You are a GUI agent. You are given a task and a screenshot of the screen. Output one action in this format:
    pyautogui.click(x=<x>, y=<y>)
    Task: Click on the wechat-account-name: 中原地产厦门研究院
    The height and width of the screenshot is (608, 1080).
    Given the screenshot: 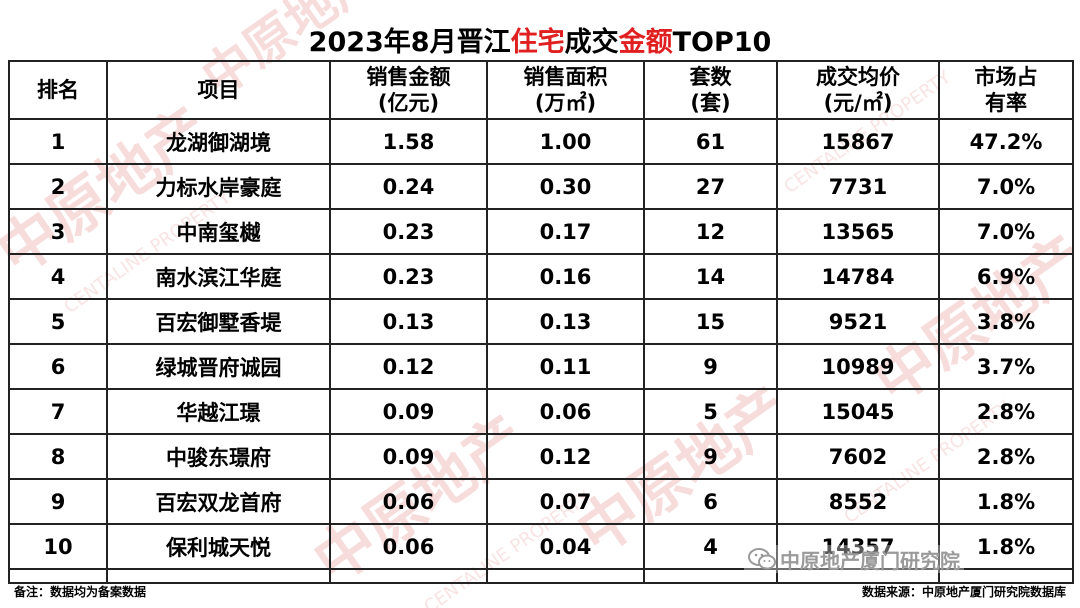 What is the action you would take?
    pyautogui.click(x=870, y=560)
    